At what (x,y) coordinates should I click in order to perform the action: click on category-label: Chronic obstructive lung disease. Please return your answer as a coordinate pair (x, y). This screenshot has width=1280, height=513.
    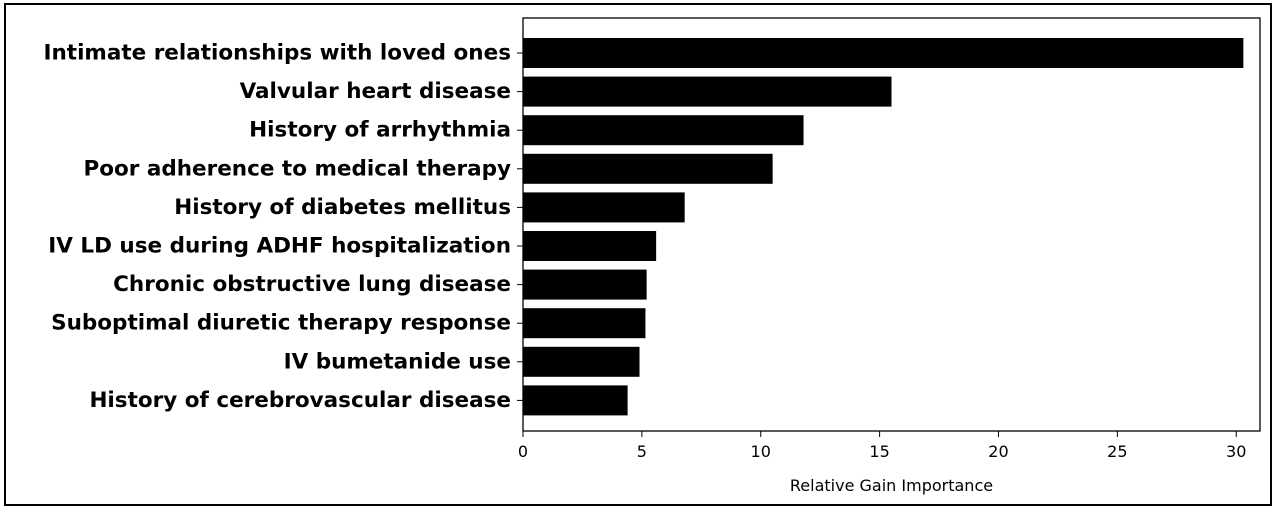
    Looking at the image, I should click on (312, 284).